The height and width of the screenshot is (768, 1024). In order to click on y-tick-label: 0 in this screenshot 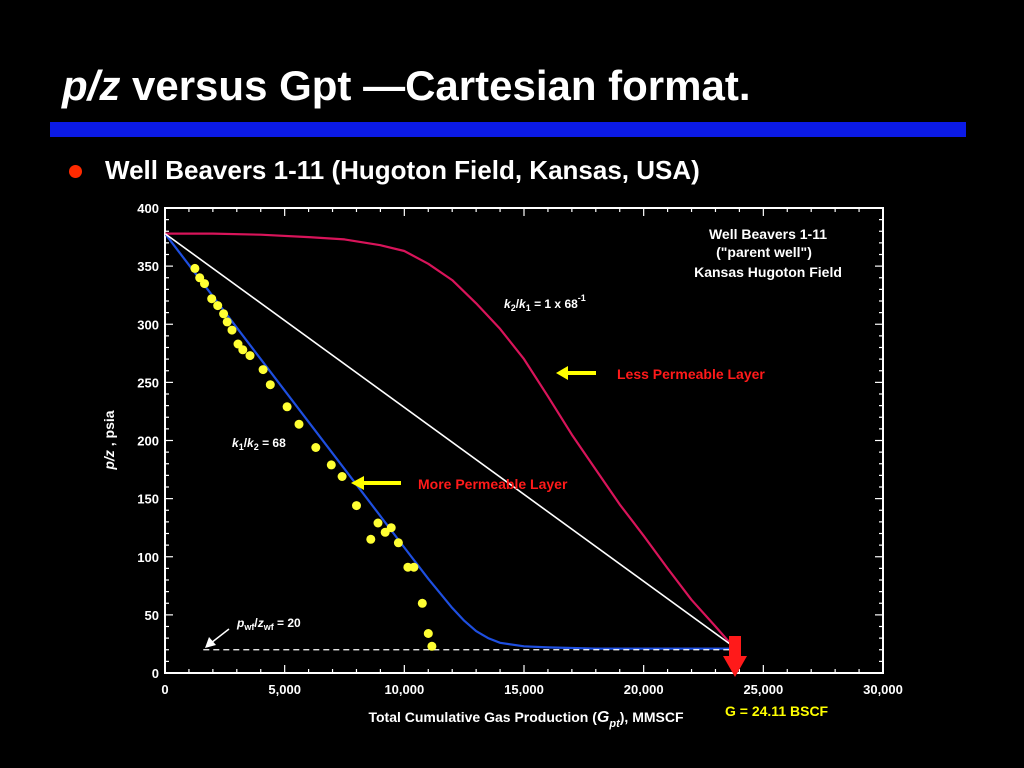, I will do `click(155, 673)`.